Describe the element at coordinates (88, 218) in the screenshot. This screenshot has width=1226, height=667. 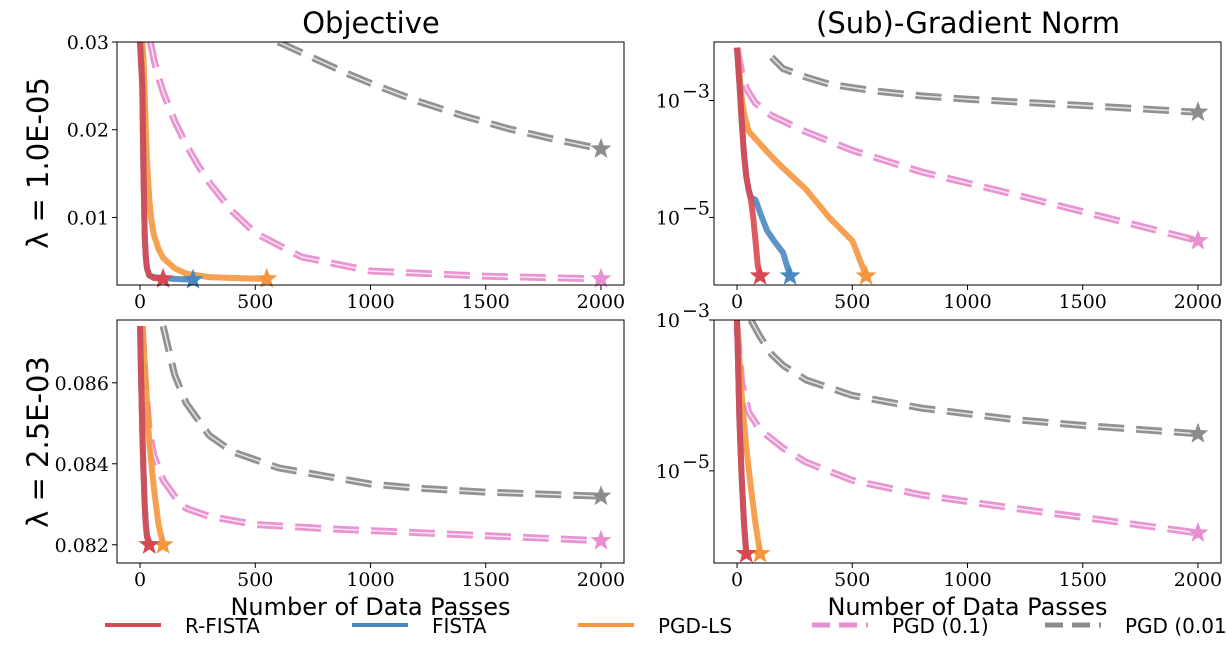
I see `y-tick-label: 0.01` at that location.